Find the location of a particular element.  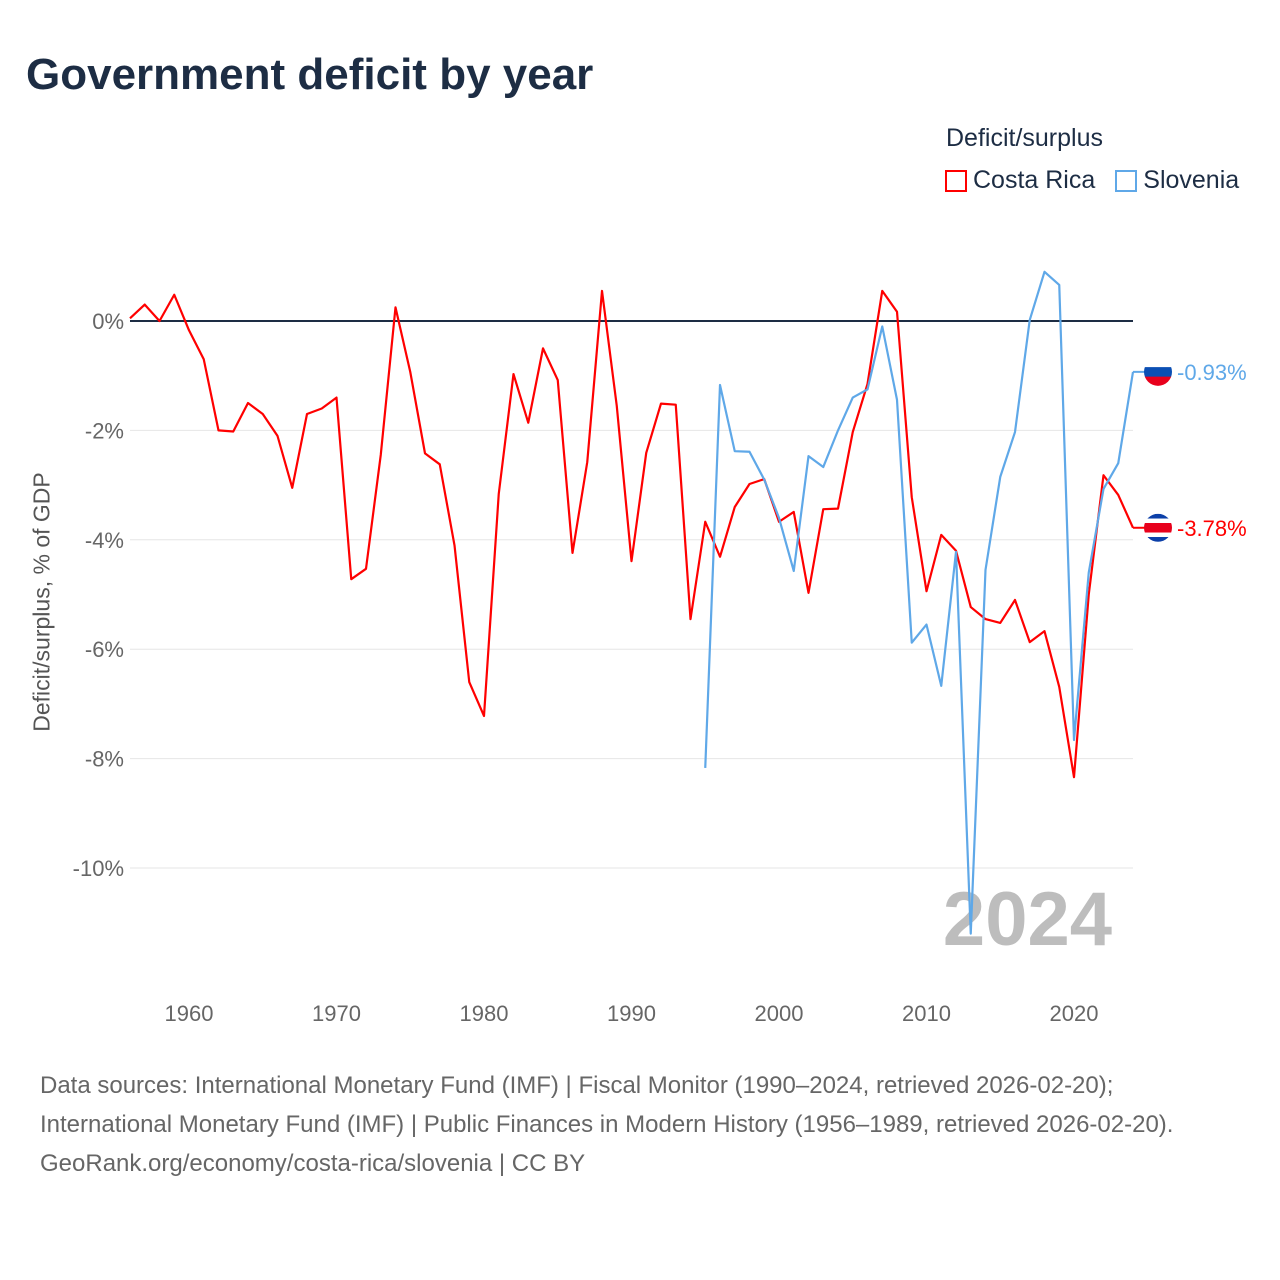

end-value-label: -3.78% is located at coordinates (1212, 528).